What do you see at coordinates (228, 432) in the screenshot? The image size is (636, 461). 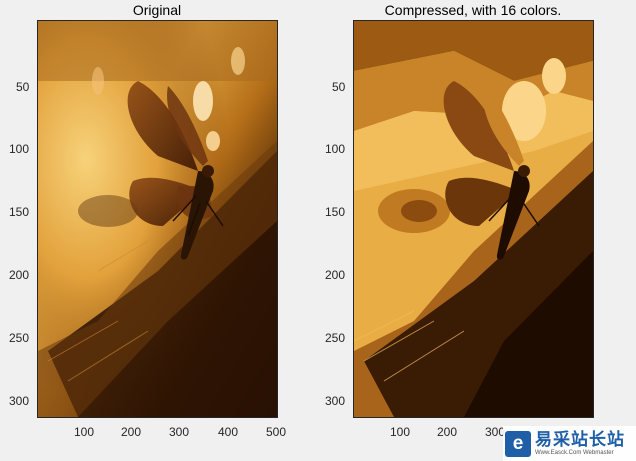 I see `x-tick-label: 400` at bounding box center [228, 432].